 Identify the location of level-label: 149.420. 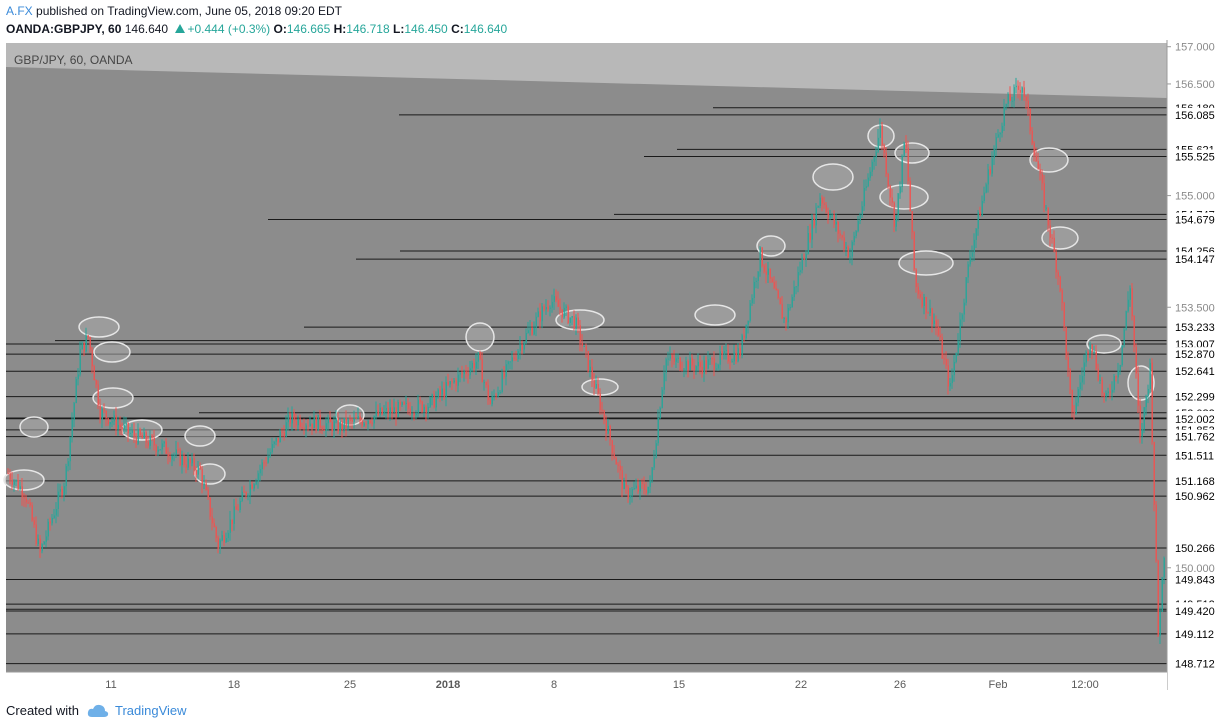
(1195, 612).